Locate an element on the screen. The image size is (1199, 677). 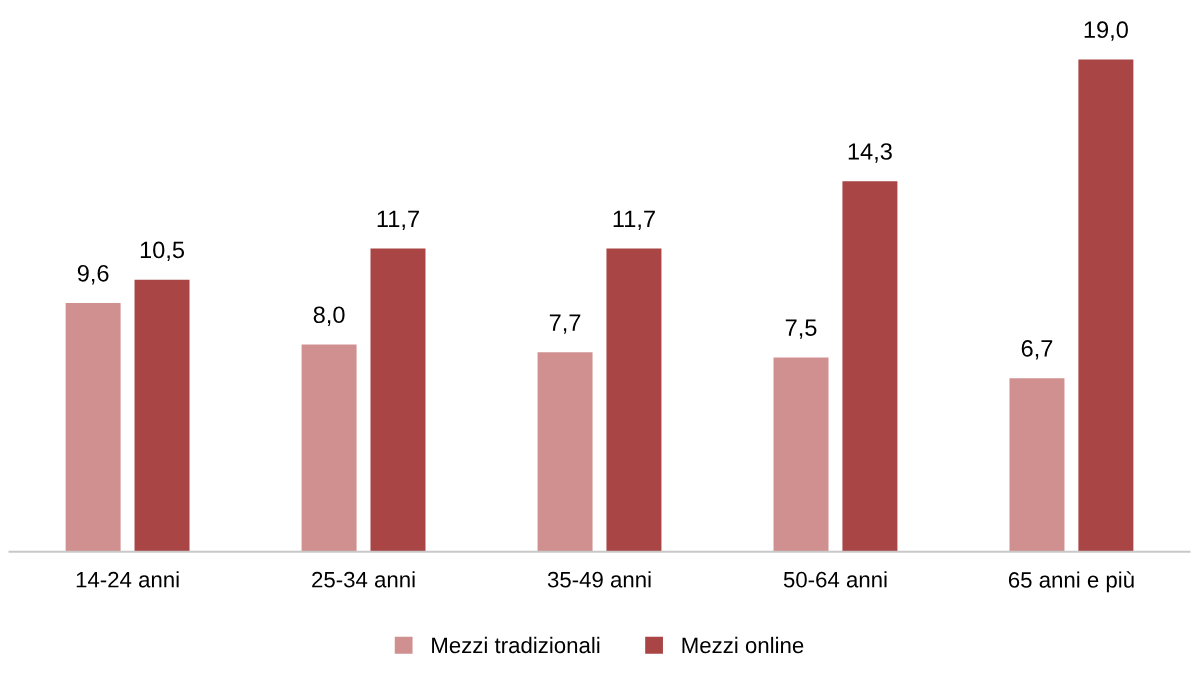
data-label: 8,0 is located at coordinates (329, 316).